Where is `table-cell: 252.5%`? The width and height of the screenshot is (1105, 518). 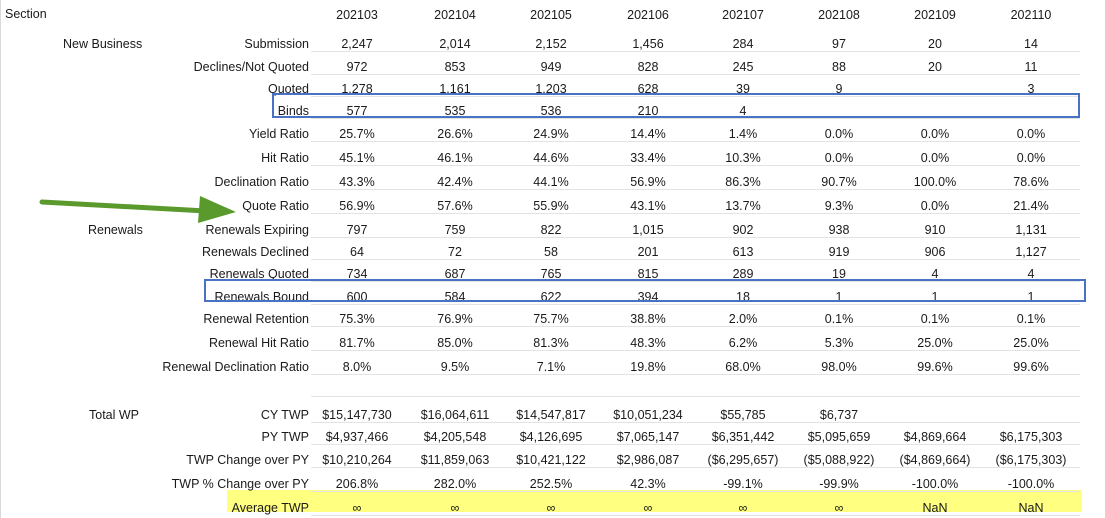 table-cell: 252.5% is located at coordinates (551, 484).